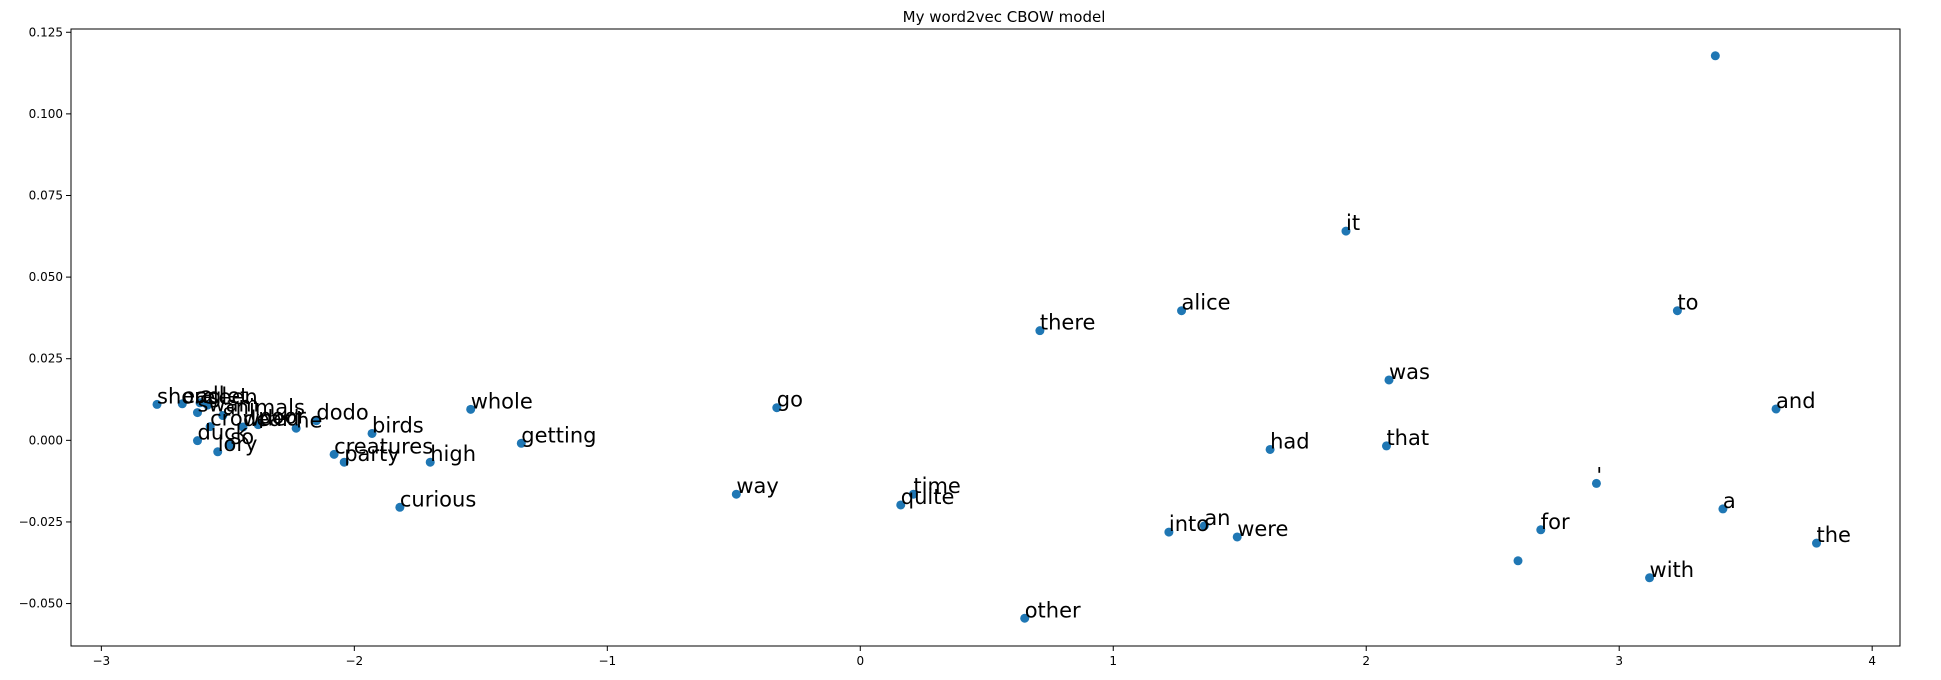 The width and height of the screenshot is (1941, 680). I want to click on point-label: and, so click(1796, 401).